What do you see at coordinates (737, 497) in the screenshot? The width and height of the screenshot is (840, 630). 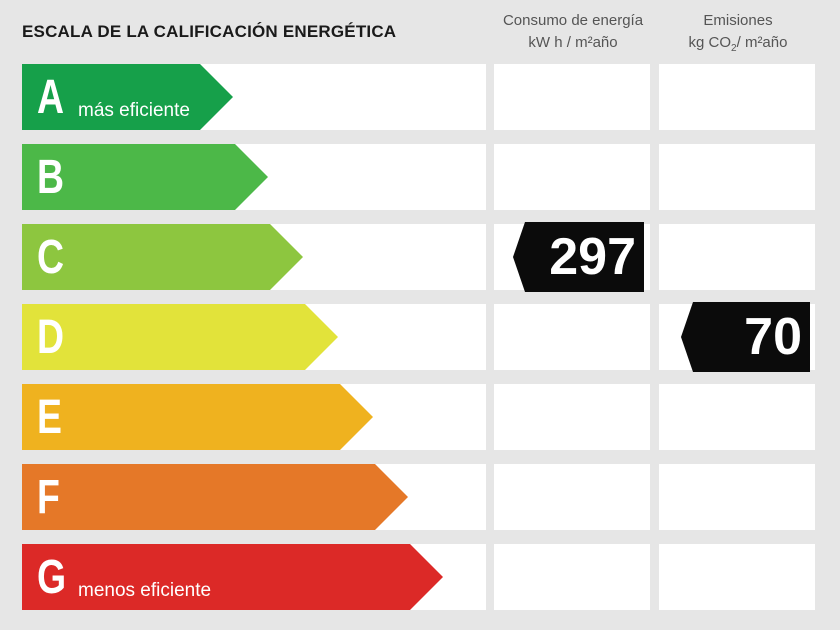 I see `emisiones-cell-f` at bounding box center [737, 497].